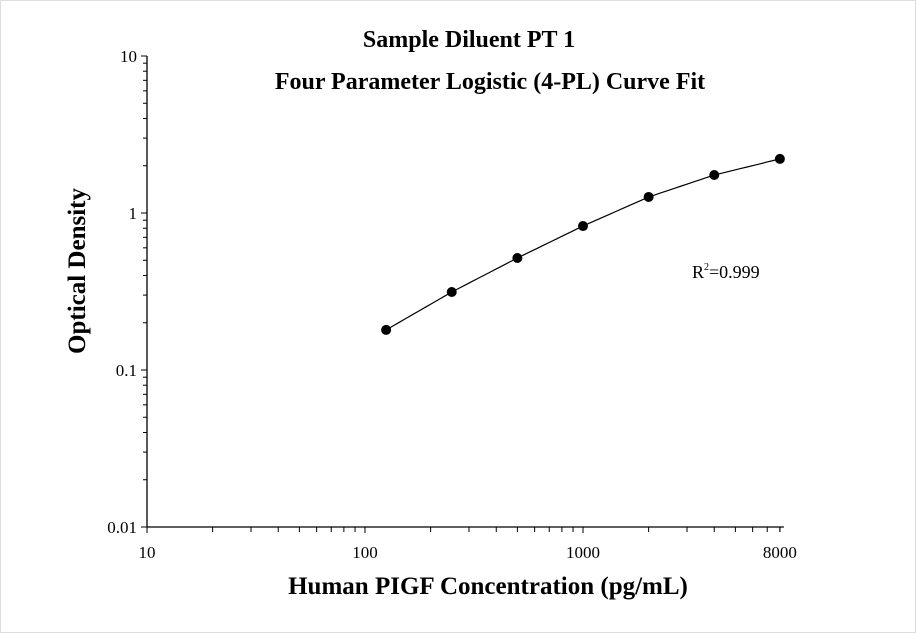  I want to click on y-tick-label: 10, so click(128, 56).